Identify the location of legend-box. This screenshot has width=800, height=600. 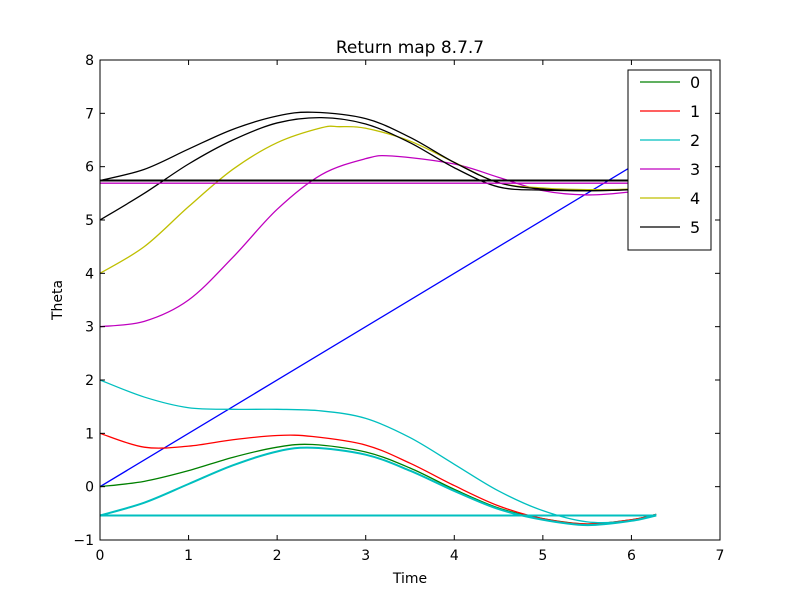
(669, 160).